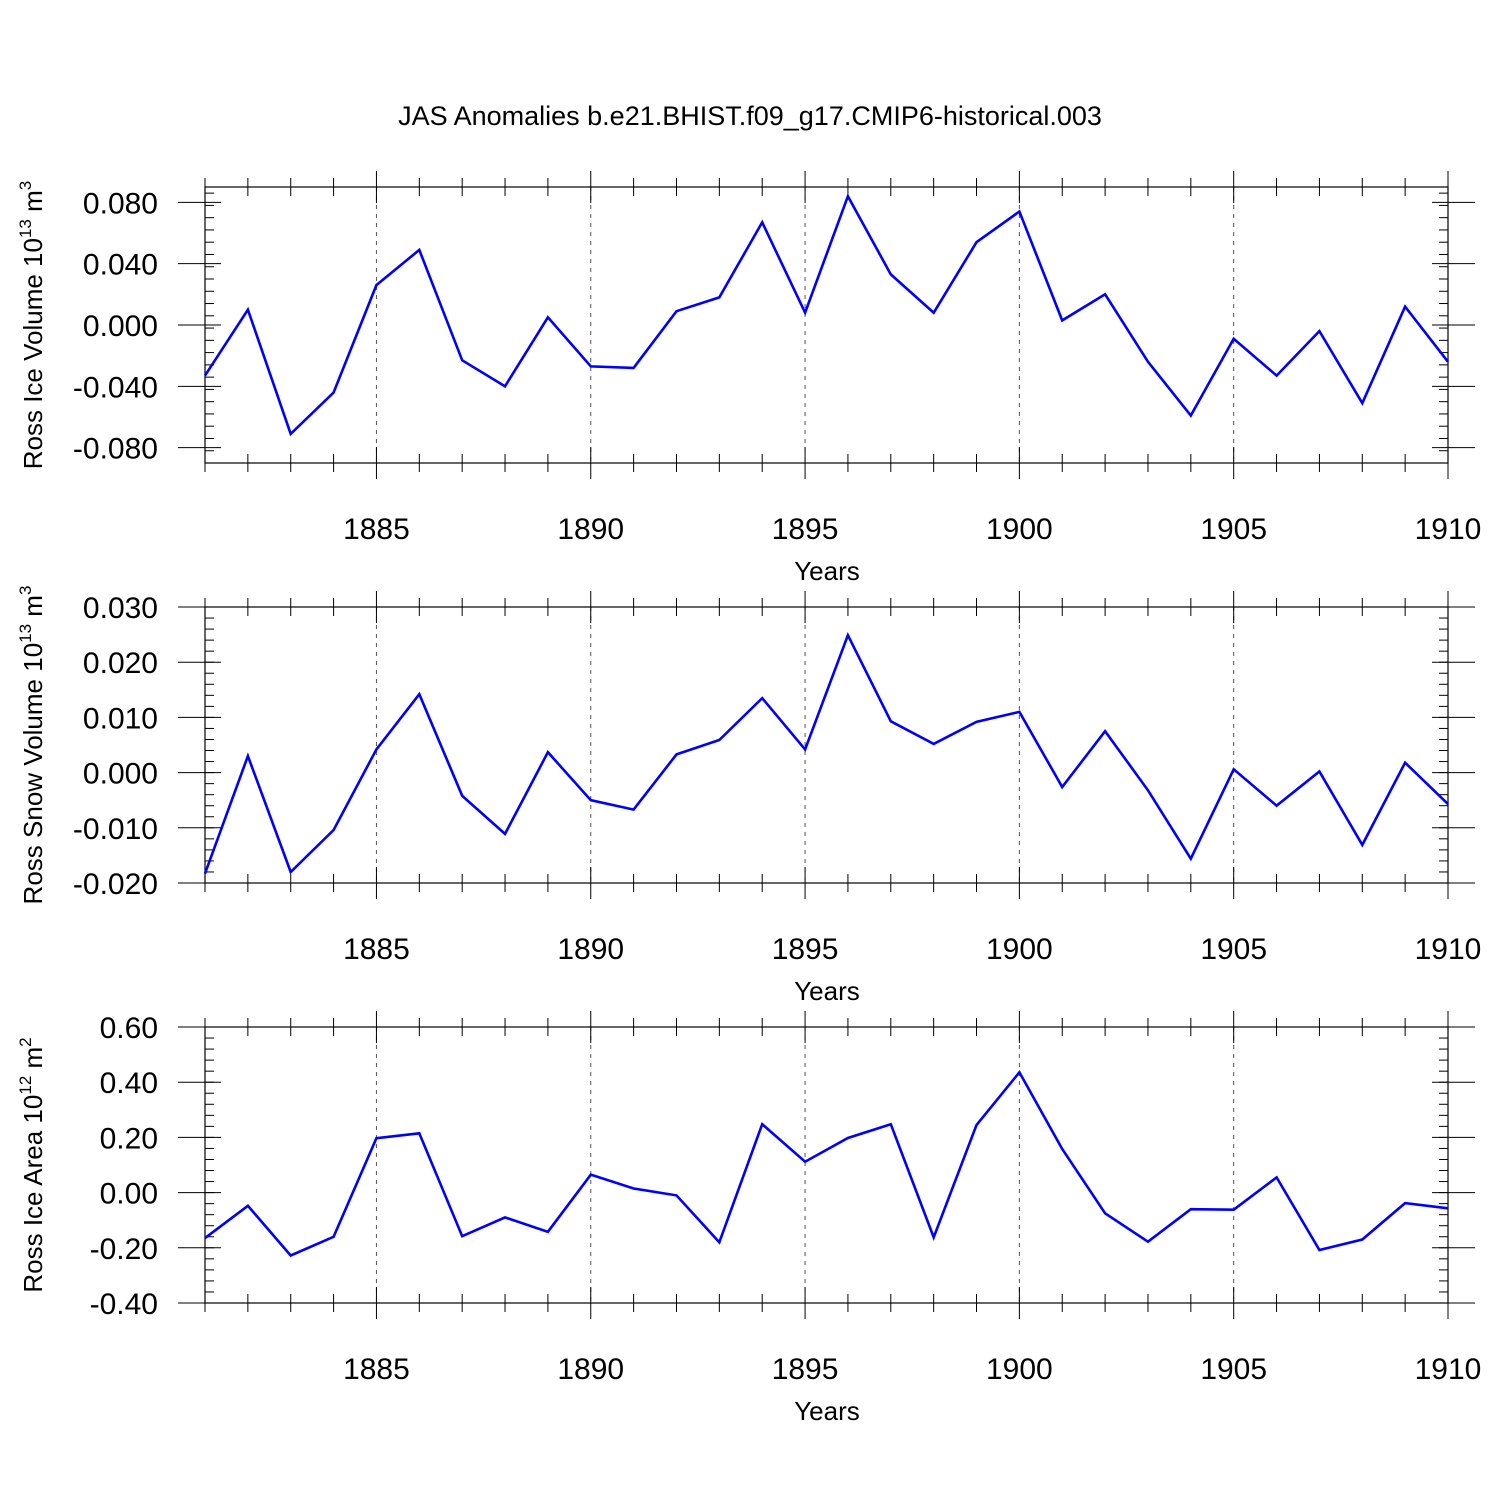 The image size is (1500, 1500). I want to click on y-tick-label: -0.010, so click(115, 829).